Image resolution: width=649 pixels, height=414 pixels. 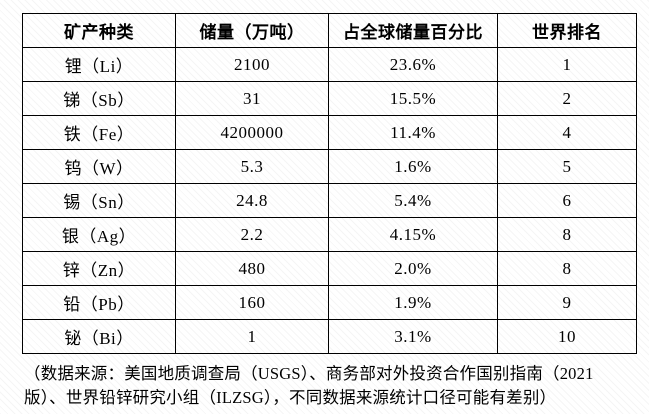 I want to click on table-cell: 银（Ag）, so click(x=99, y=234).